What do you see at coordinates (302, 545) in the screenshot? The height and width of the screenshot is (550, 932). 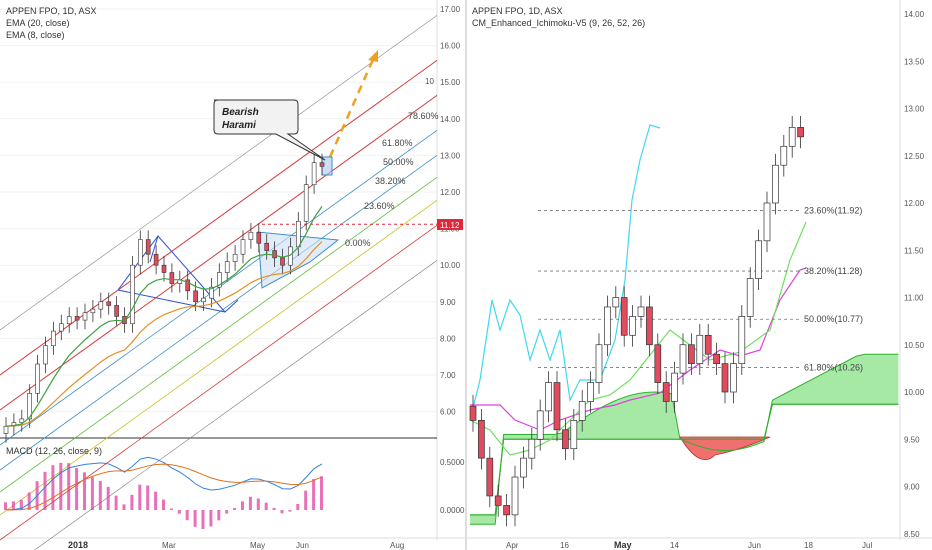 I see `x-tick-jun: Jun` at bounding box center [302, 545].